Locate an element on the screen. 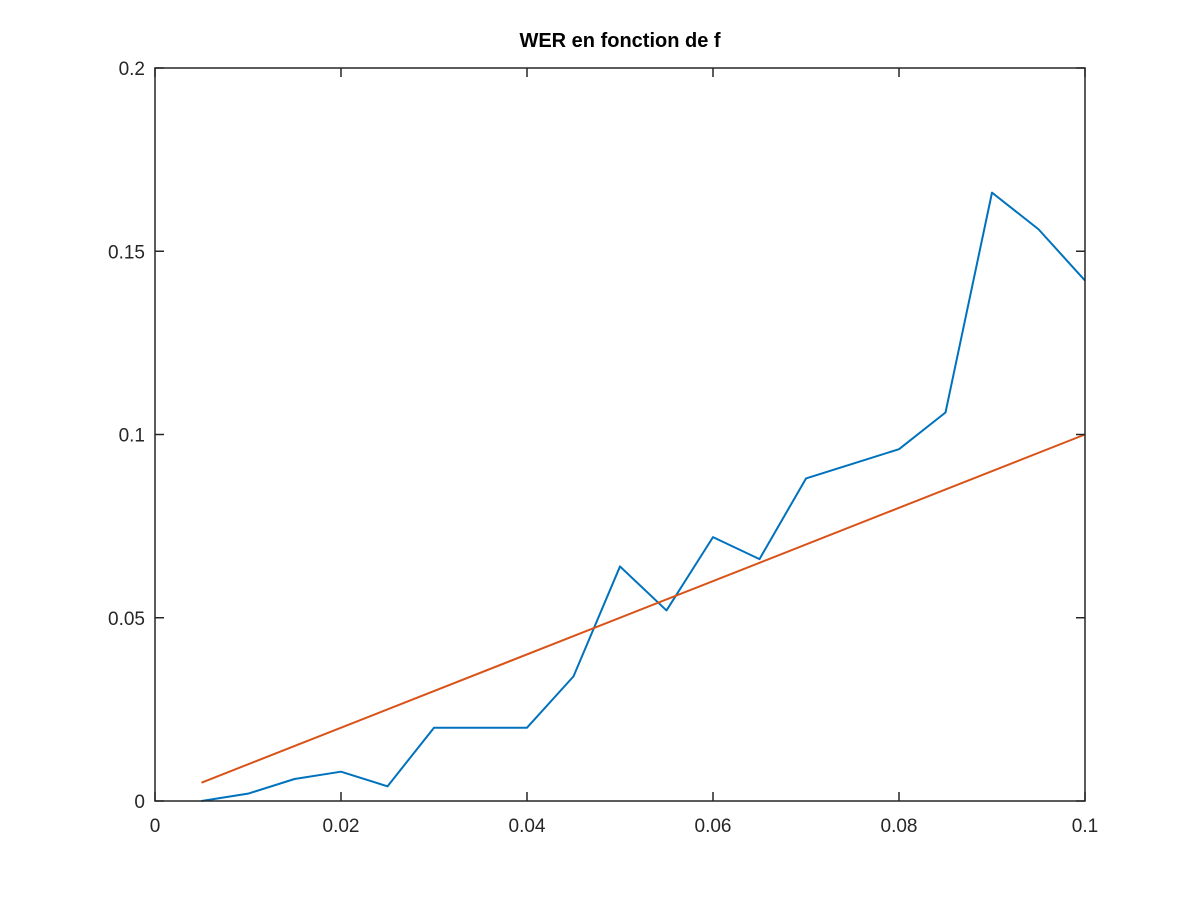 This screenshot has height=900, width=1200. y-tick-label: 0.15 is located at coordinates (126, 252).